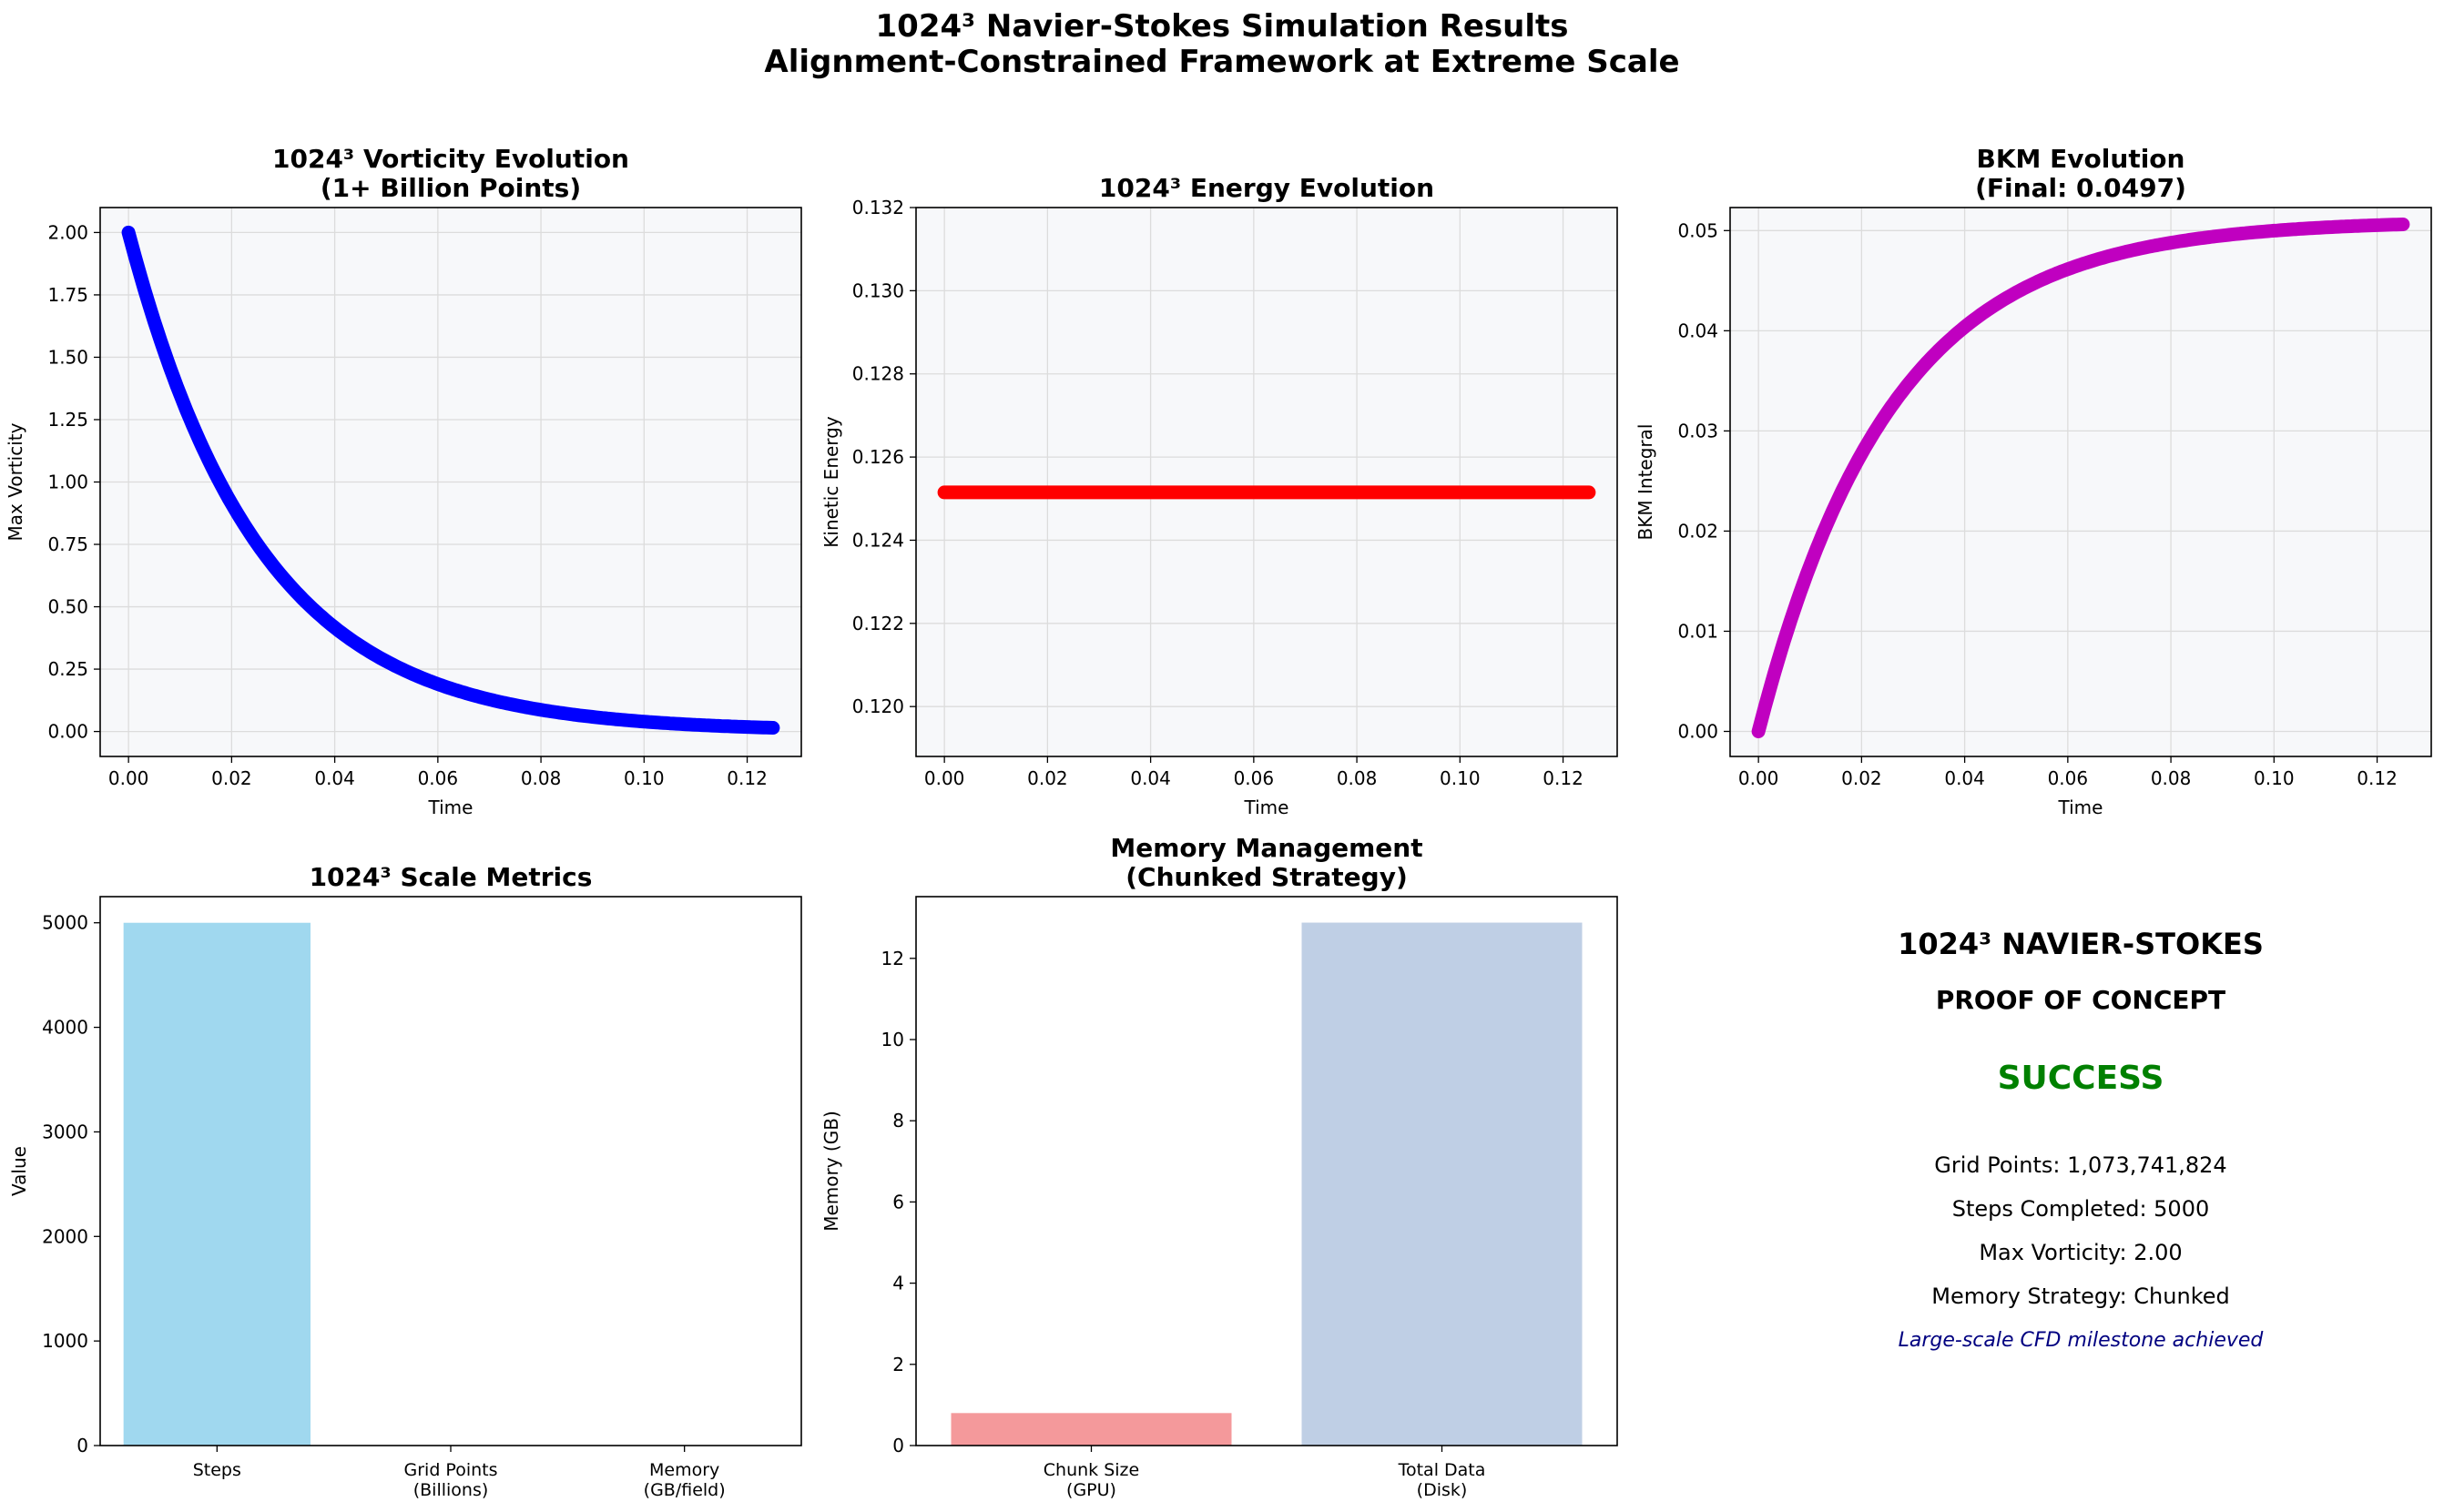 This screenshot has width=2444, height=1512. Describe the element at coordinates (67, 295) in the screenshot. I see `y-tick-label: 1.75` at that location.